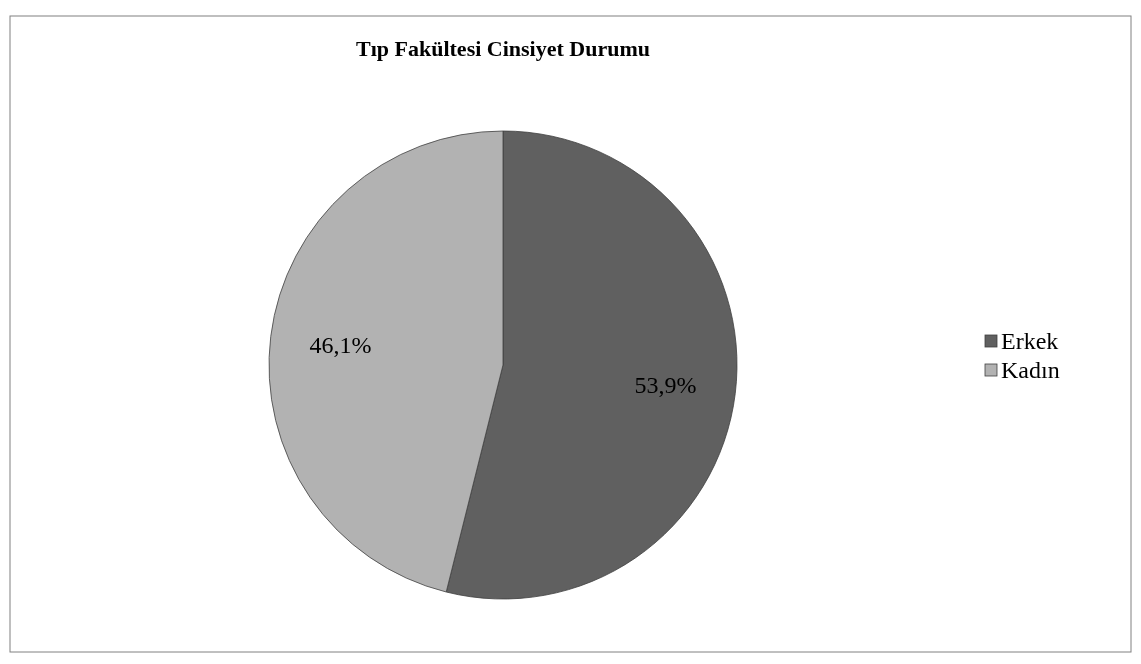 Image resolution: width=1141 pixels, height=664 pixels. Describe the element at coordinates (340, 344) in the screenshot. I see `data-label: 46,1%` at that location.